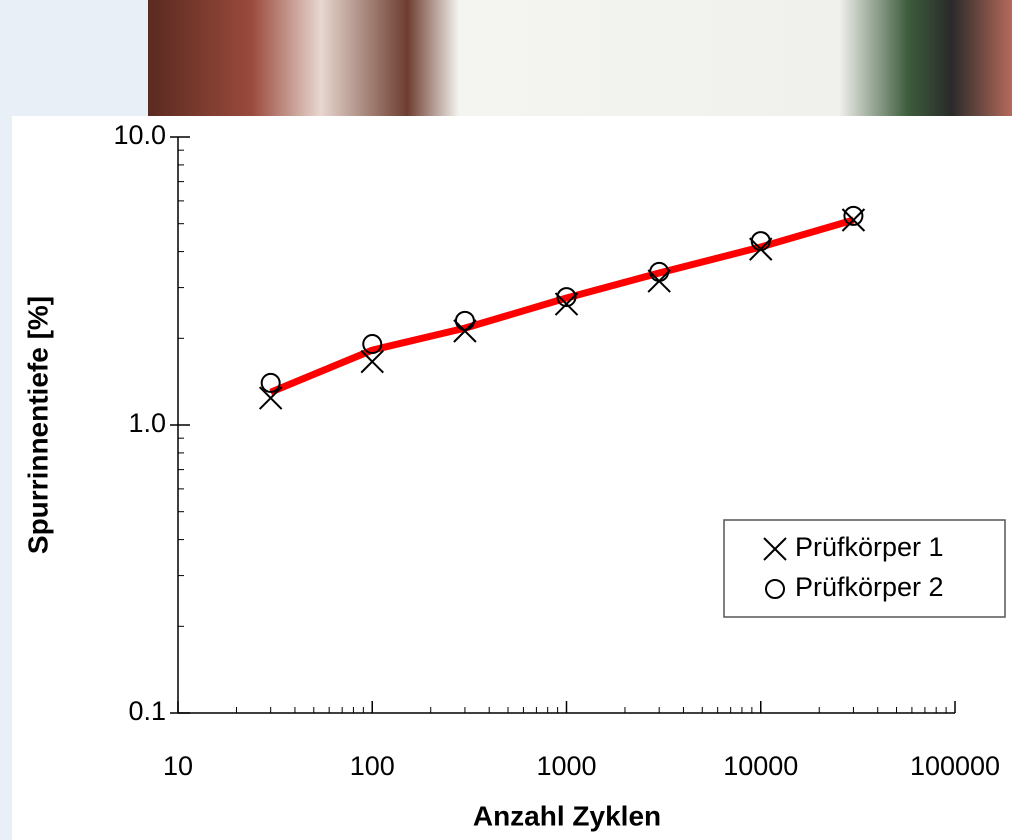 This screenshot has width=1012, height=840. What do you see at coordinates (566, 766) in the screenshot?
I see `x-tick-label: 1000` at bounding box center [566, 766].